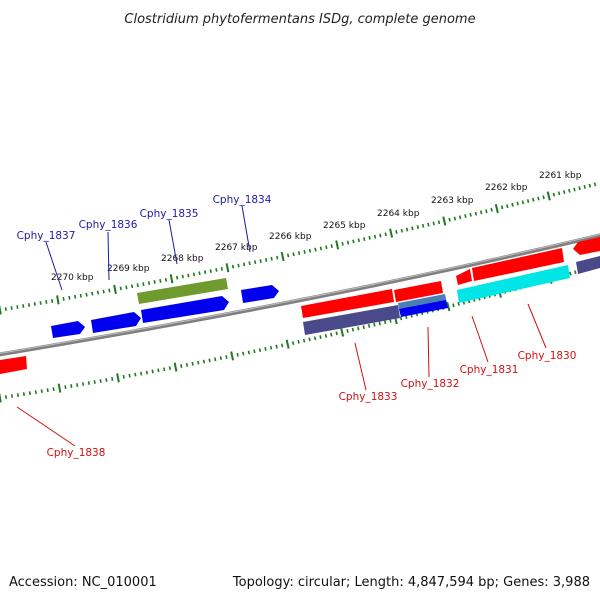  What do you see at coordinates (13, 365) in the screenshot?
I see `gene-cphy-1838-arrow` at bounding box center [13, 365].